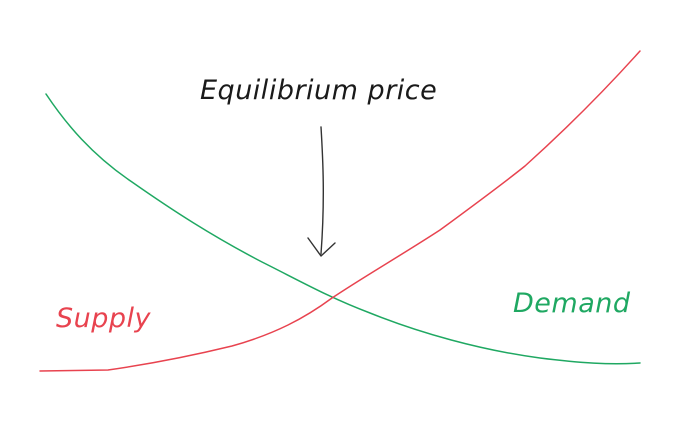  Describe the element at coordinates (104, 318) in the screenshot. I see `supply-label: Supply` at that location.